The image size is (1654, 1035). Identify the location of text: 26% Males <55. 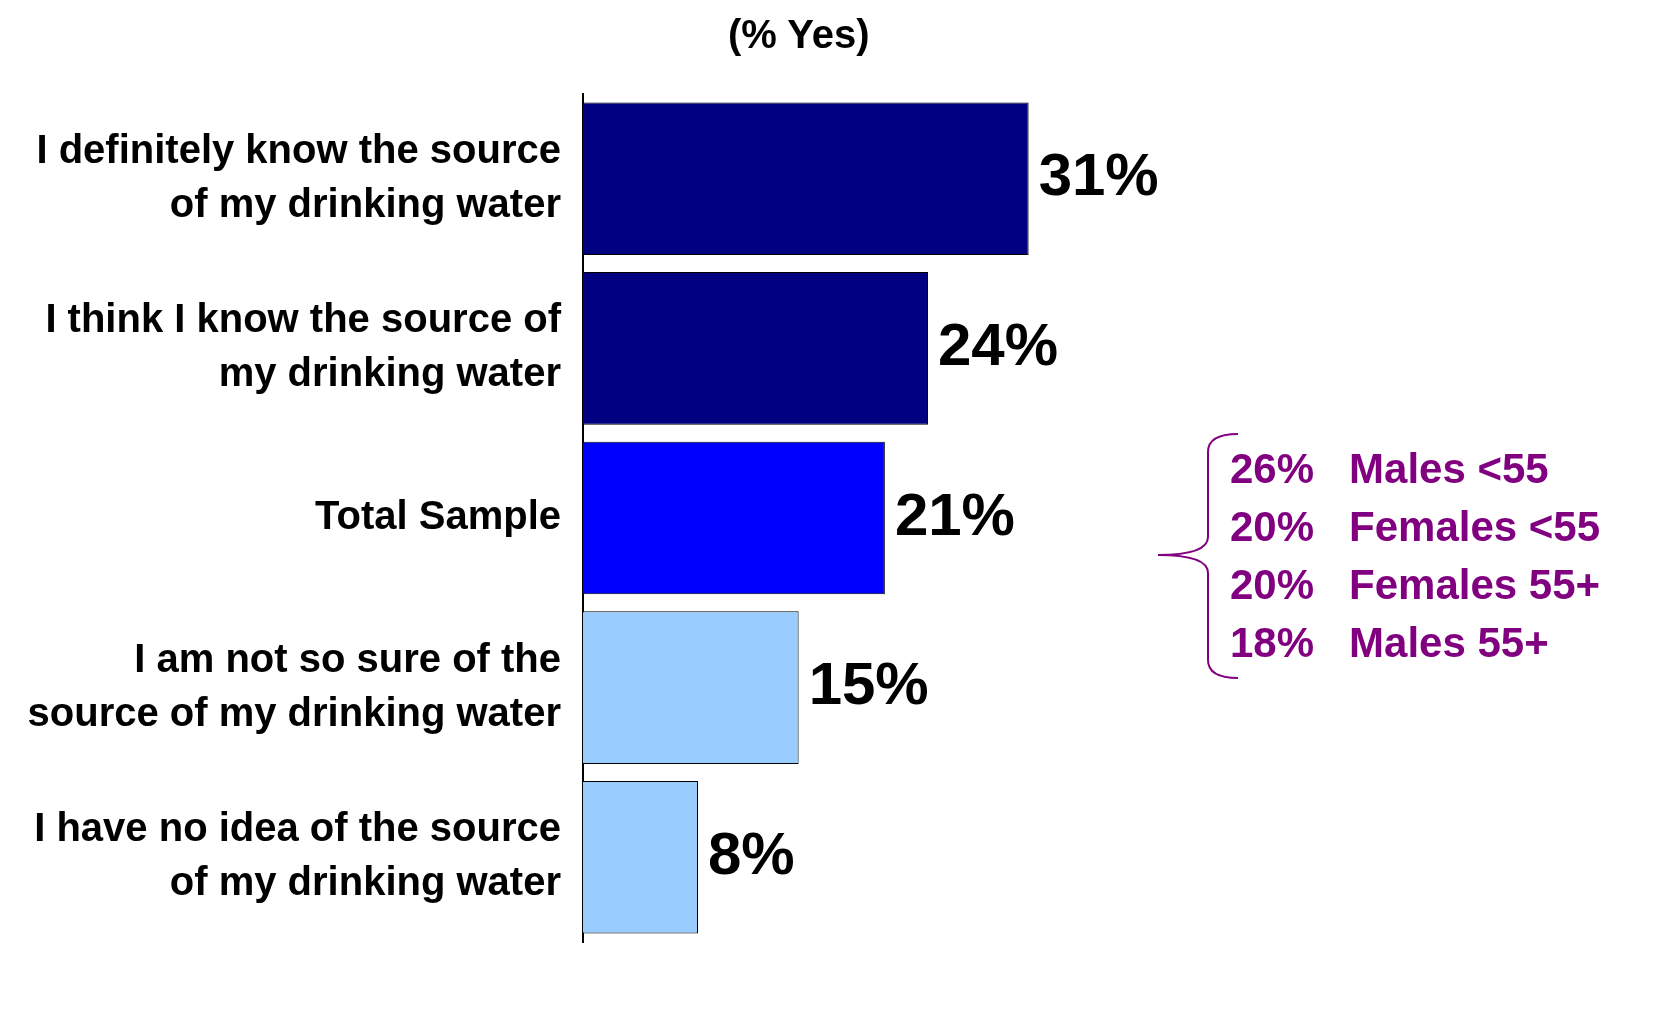
(1390, 469).